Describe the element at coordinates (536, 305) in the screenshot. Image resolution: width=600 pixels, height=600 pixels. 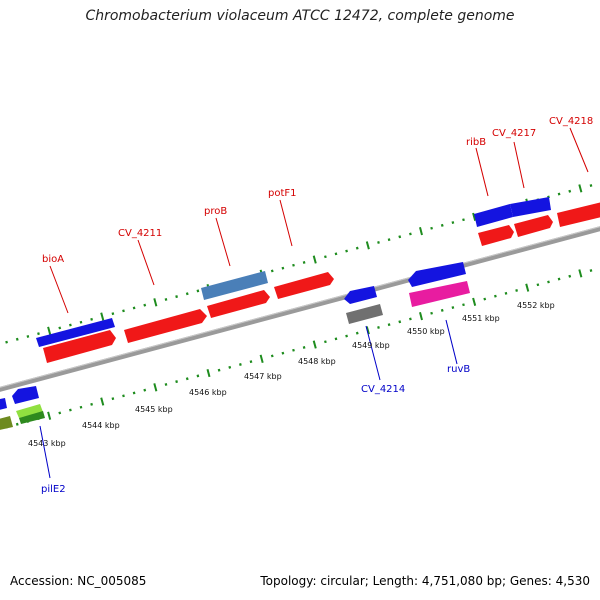
I see `scale-label-4552: 4552 kbp` at that location.